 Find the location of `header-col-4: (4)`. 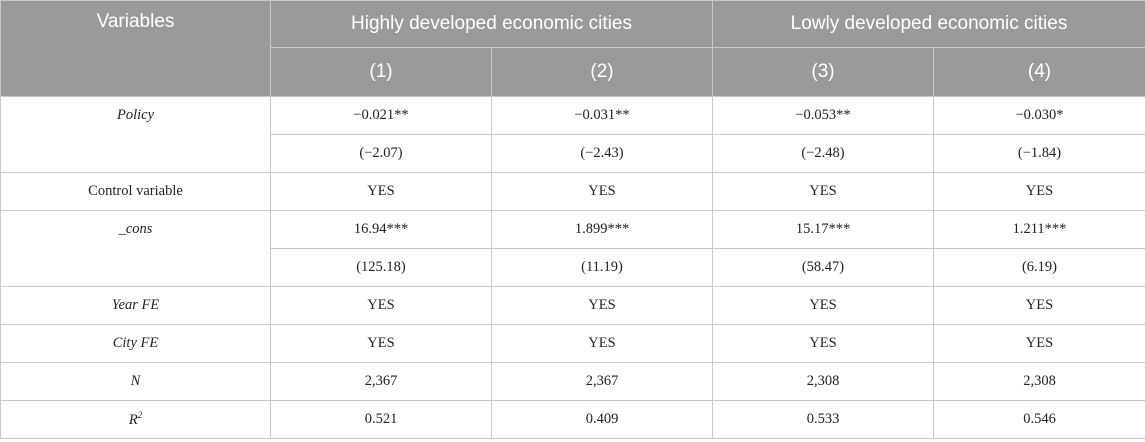

header-col-4: (4) is located at coordinates (1039, 72).